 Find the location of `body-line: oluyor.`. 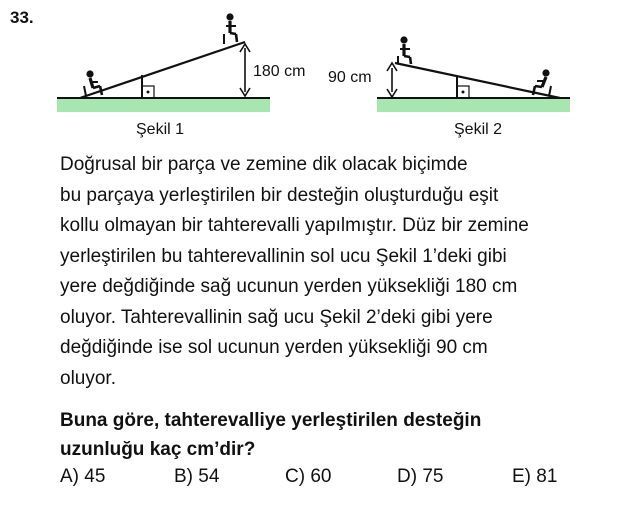

body-line: oluyor. is located at coordinates (88, 378).